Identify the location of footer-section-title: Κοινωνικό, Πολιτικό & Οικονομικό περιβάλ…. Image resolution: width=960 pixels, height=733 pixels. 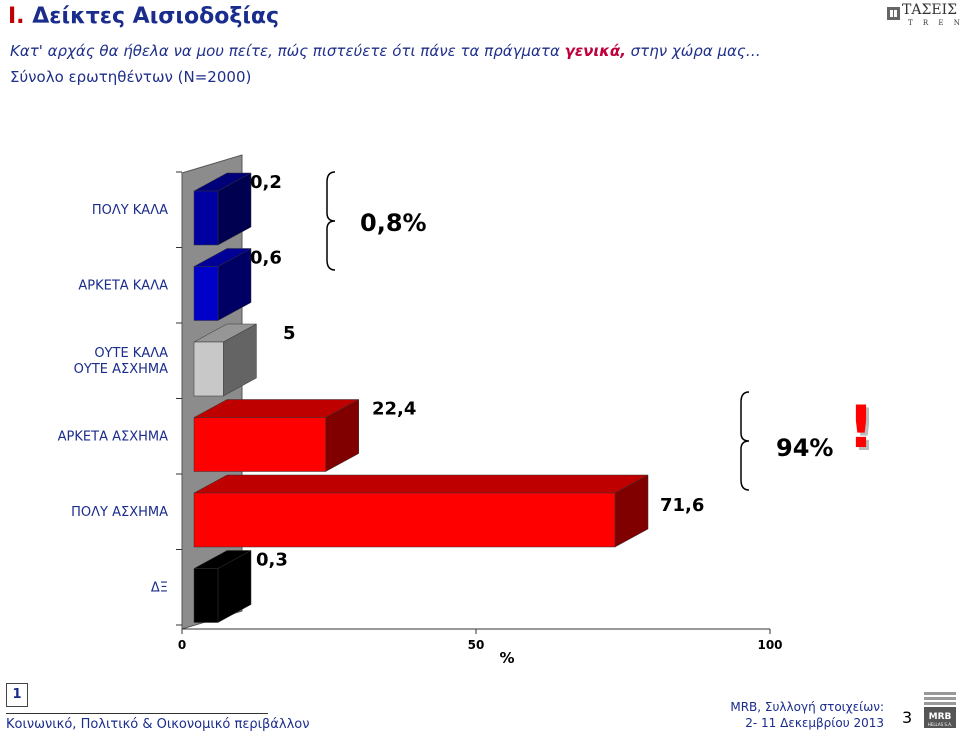
(158, 724).